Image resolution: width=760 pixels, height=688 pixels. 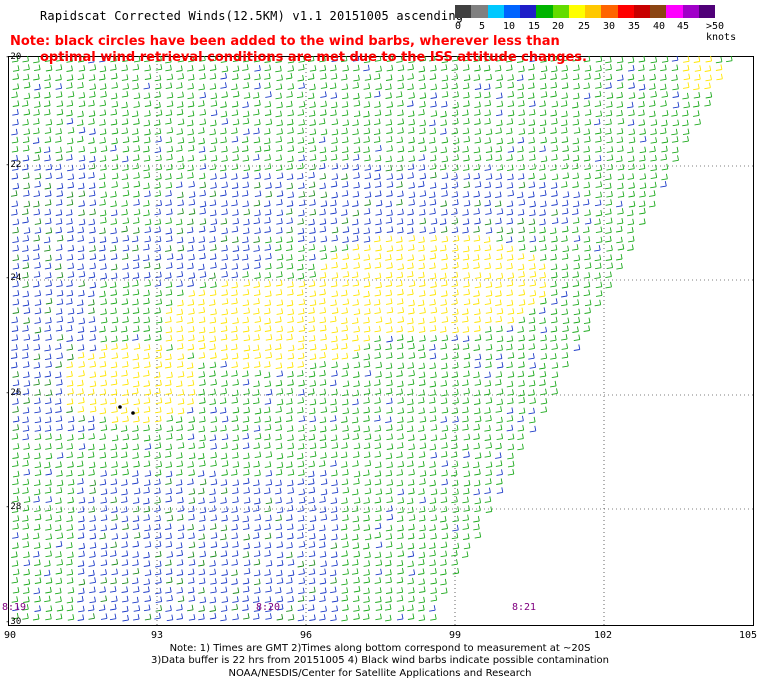 I want to click on colorbar-label: 40, so click(x=659, y=26).